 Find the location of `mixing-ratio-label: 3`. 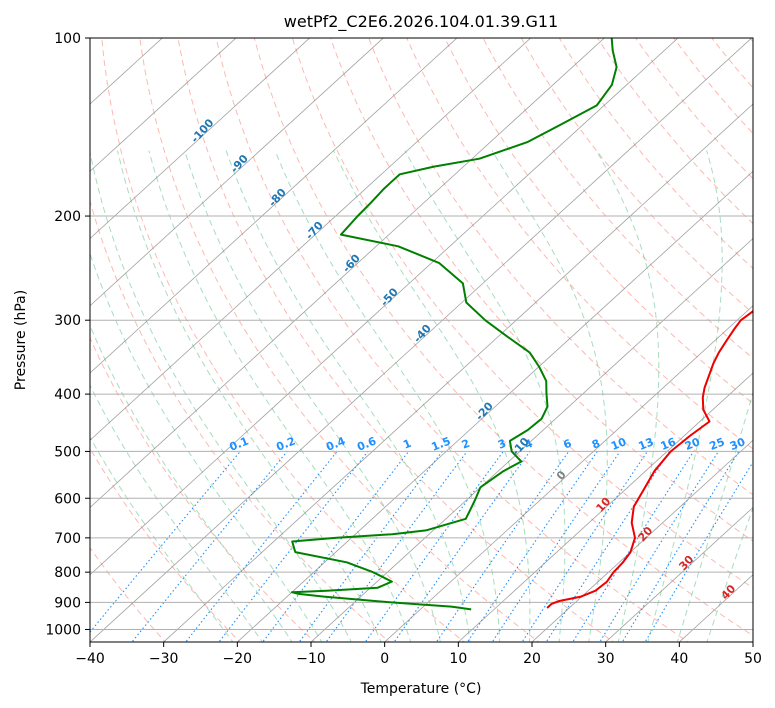

mixing-ratio-label: 3 is located at coordinates (502, 444).